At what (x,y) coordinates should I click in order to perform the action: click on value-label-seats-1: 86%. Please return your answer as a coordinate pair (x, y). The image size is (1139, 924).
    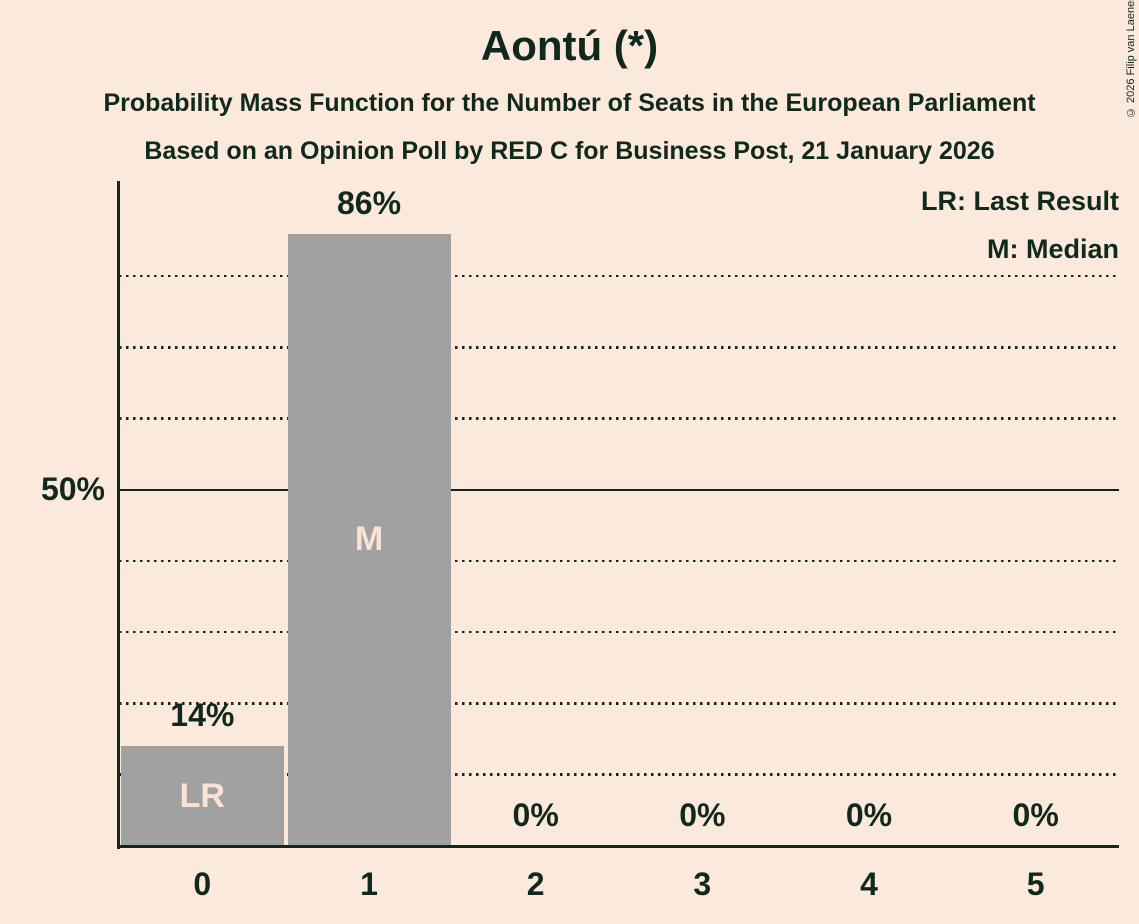
    Looking at the image, I should click on (369, 202).